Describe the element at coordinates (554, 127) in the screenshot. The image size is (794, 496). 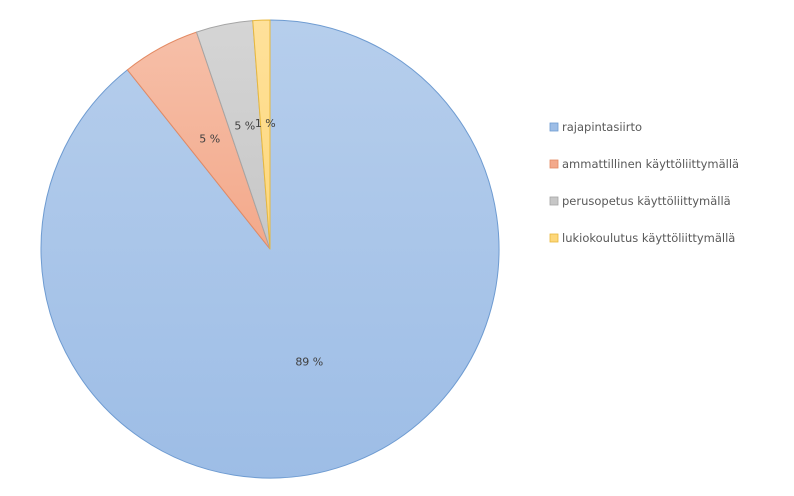
I see `legend-swatch-rajapintasiirto` at that location.